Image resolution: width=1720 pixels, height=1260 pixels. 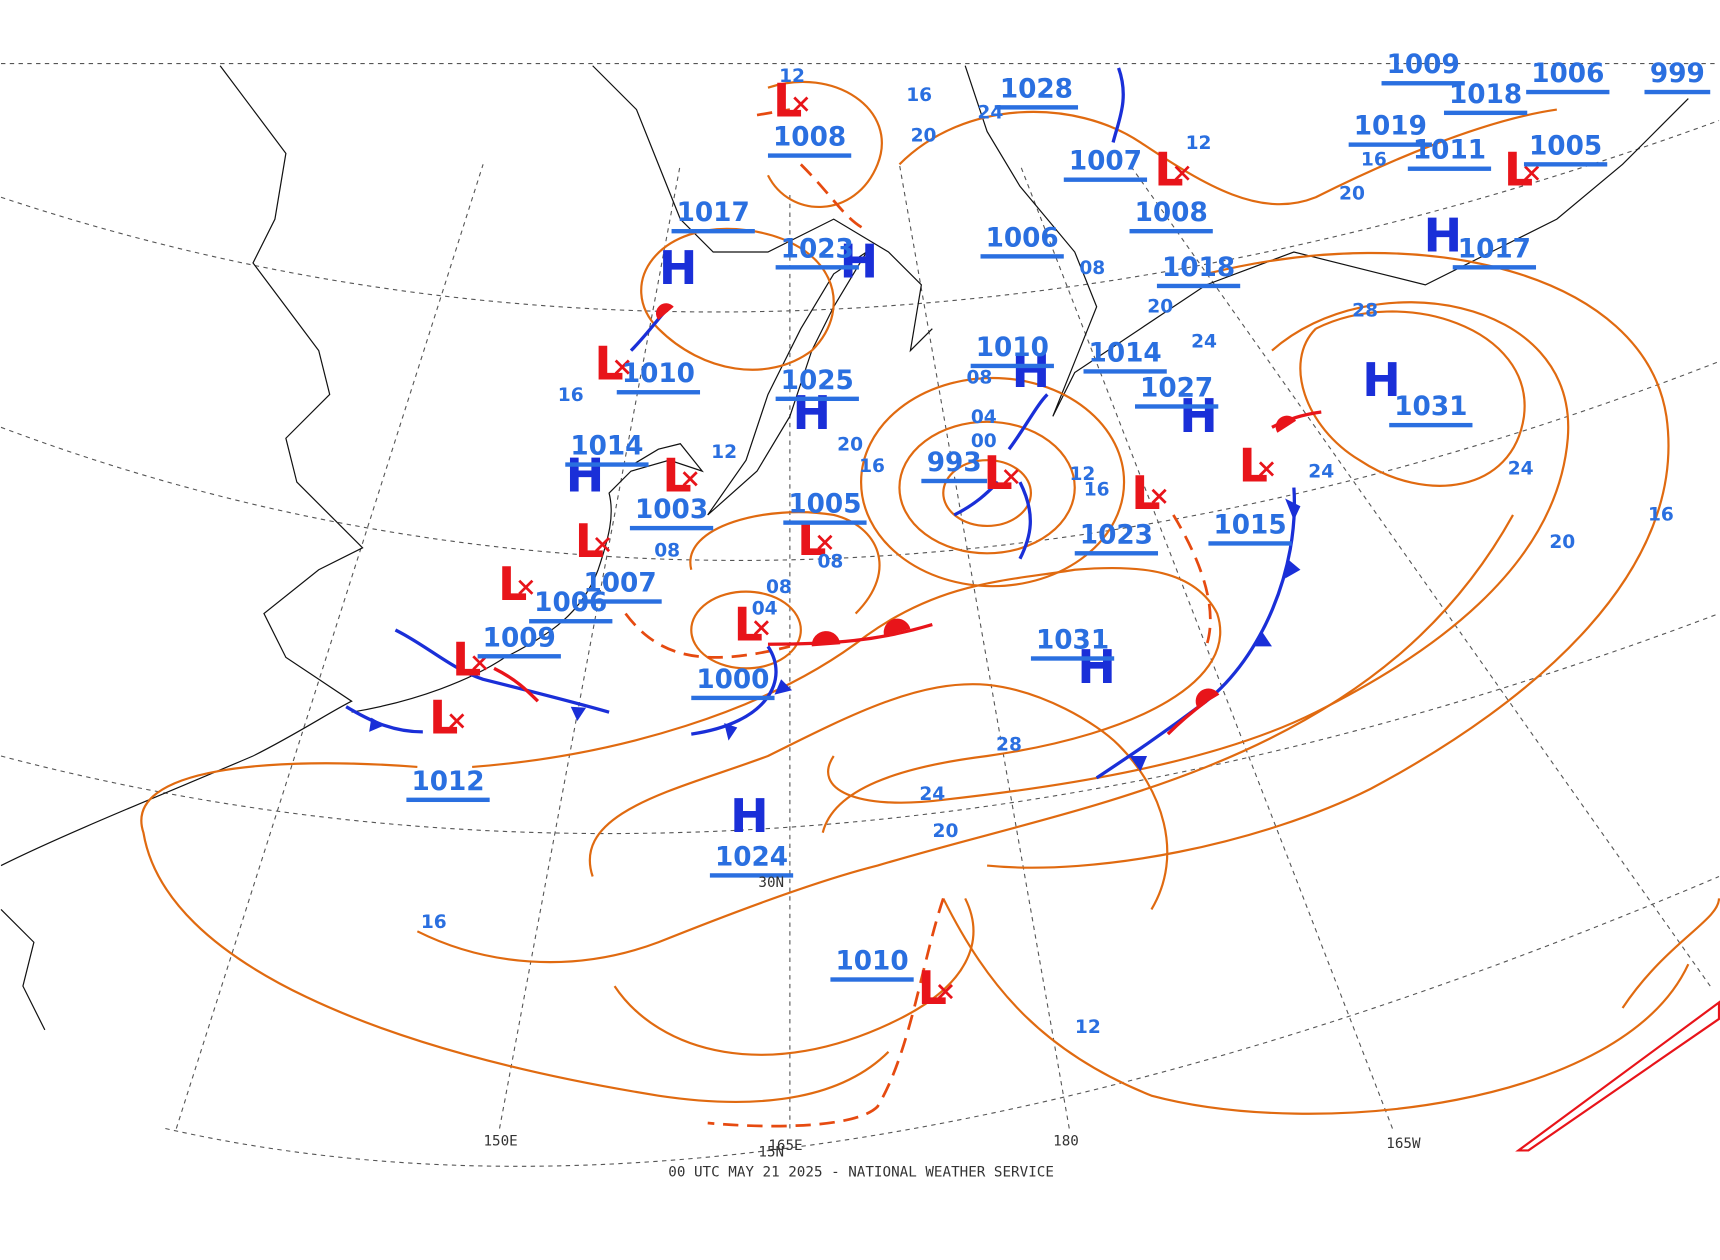 What do you see at coordinates (1449, 151) in the screenshot?
I see `pressure-label: 1011` at bounding box center [1449, 151].